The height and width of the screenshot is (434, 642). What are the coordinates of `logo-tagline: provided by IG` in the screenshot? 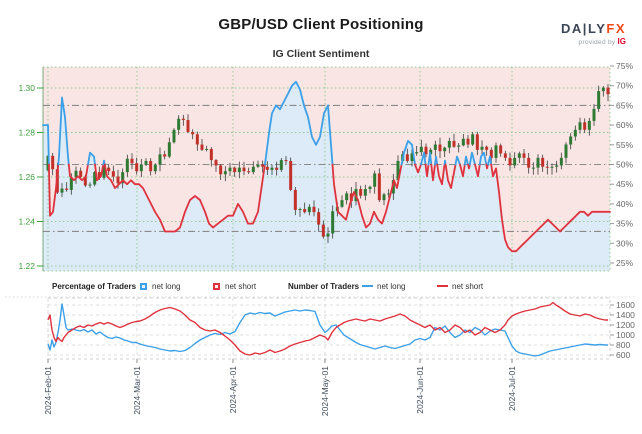 It's located at (593, 42).